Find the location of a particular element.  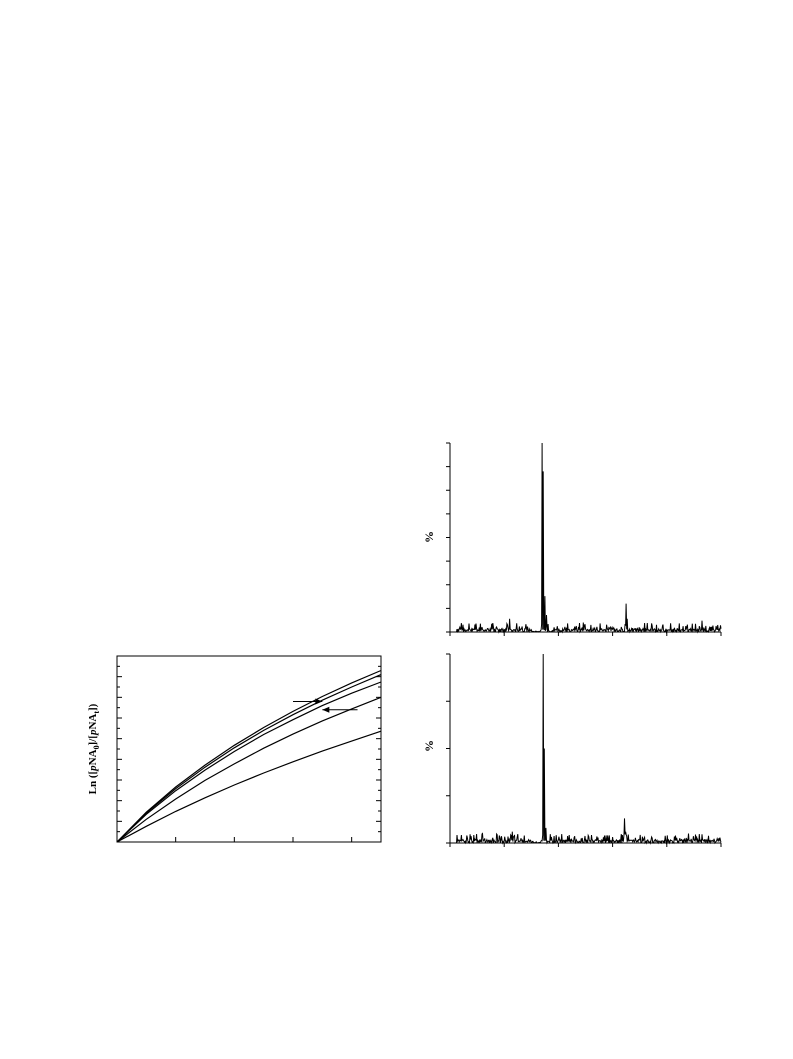

kinetics-series-group is located at coordinates (249, 756).